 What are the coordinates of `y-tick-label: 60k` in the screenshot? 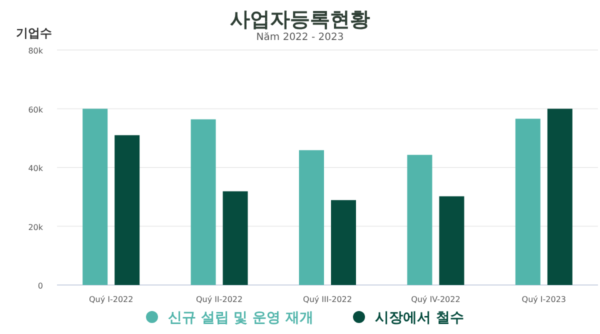 It's located at (36, 109).